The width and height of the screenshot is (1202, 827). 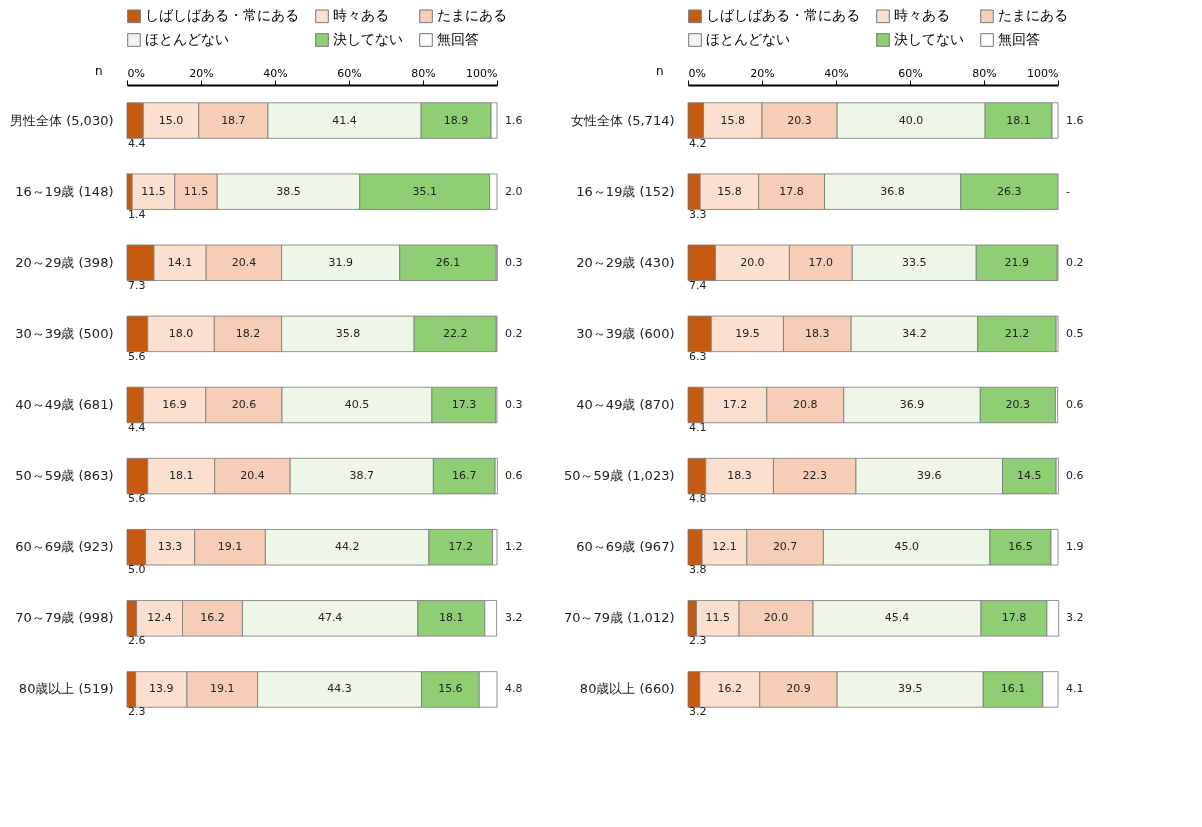 I want to click on y-tick-label: 80歳以上 (519), so click(x=66, y=689).